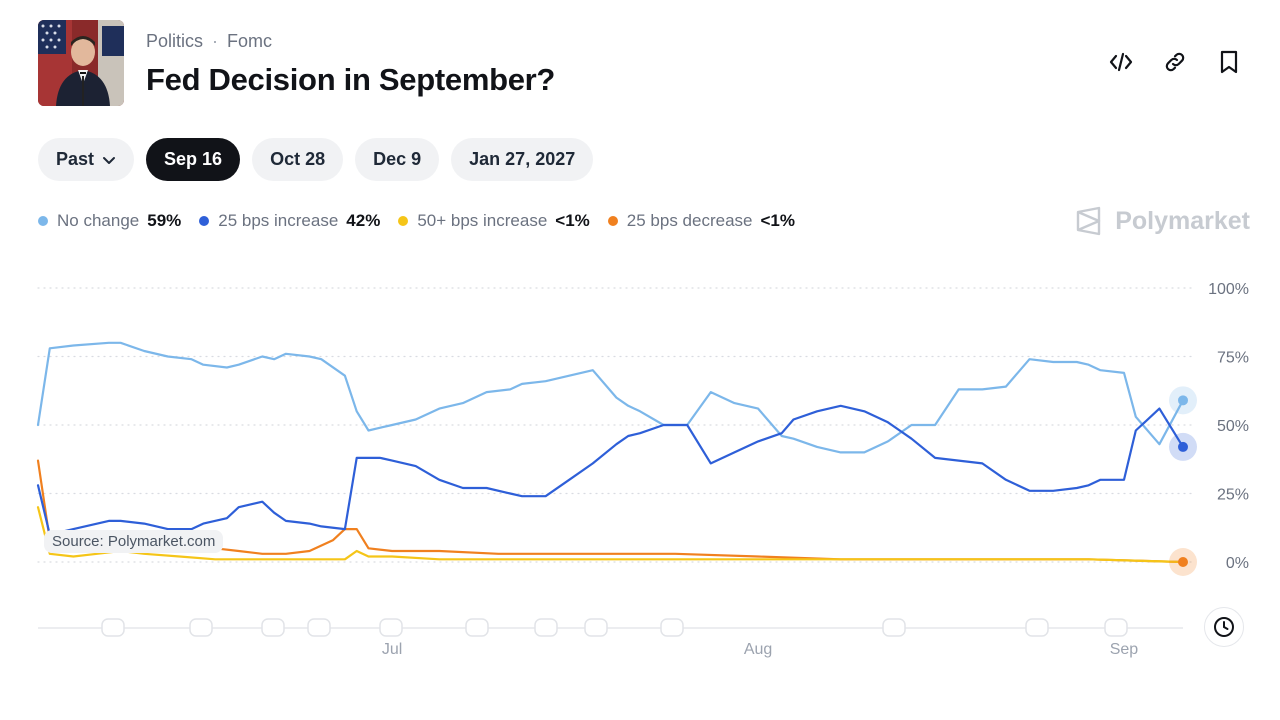 Image resolution: width=1280 pixels, height=720 pixels. I want to click on legend-item-50-bps-increase: 50+ bps increase <1%, so click(494, 221).